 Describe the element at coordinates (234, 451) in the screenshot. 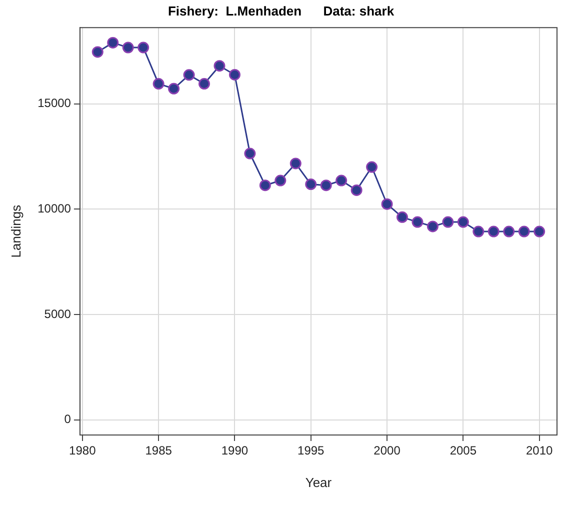

I see `x-tick-label: 1990` at that location.